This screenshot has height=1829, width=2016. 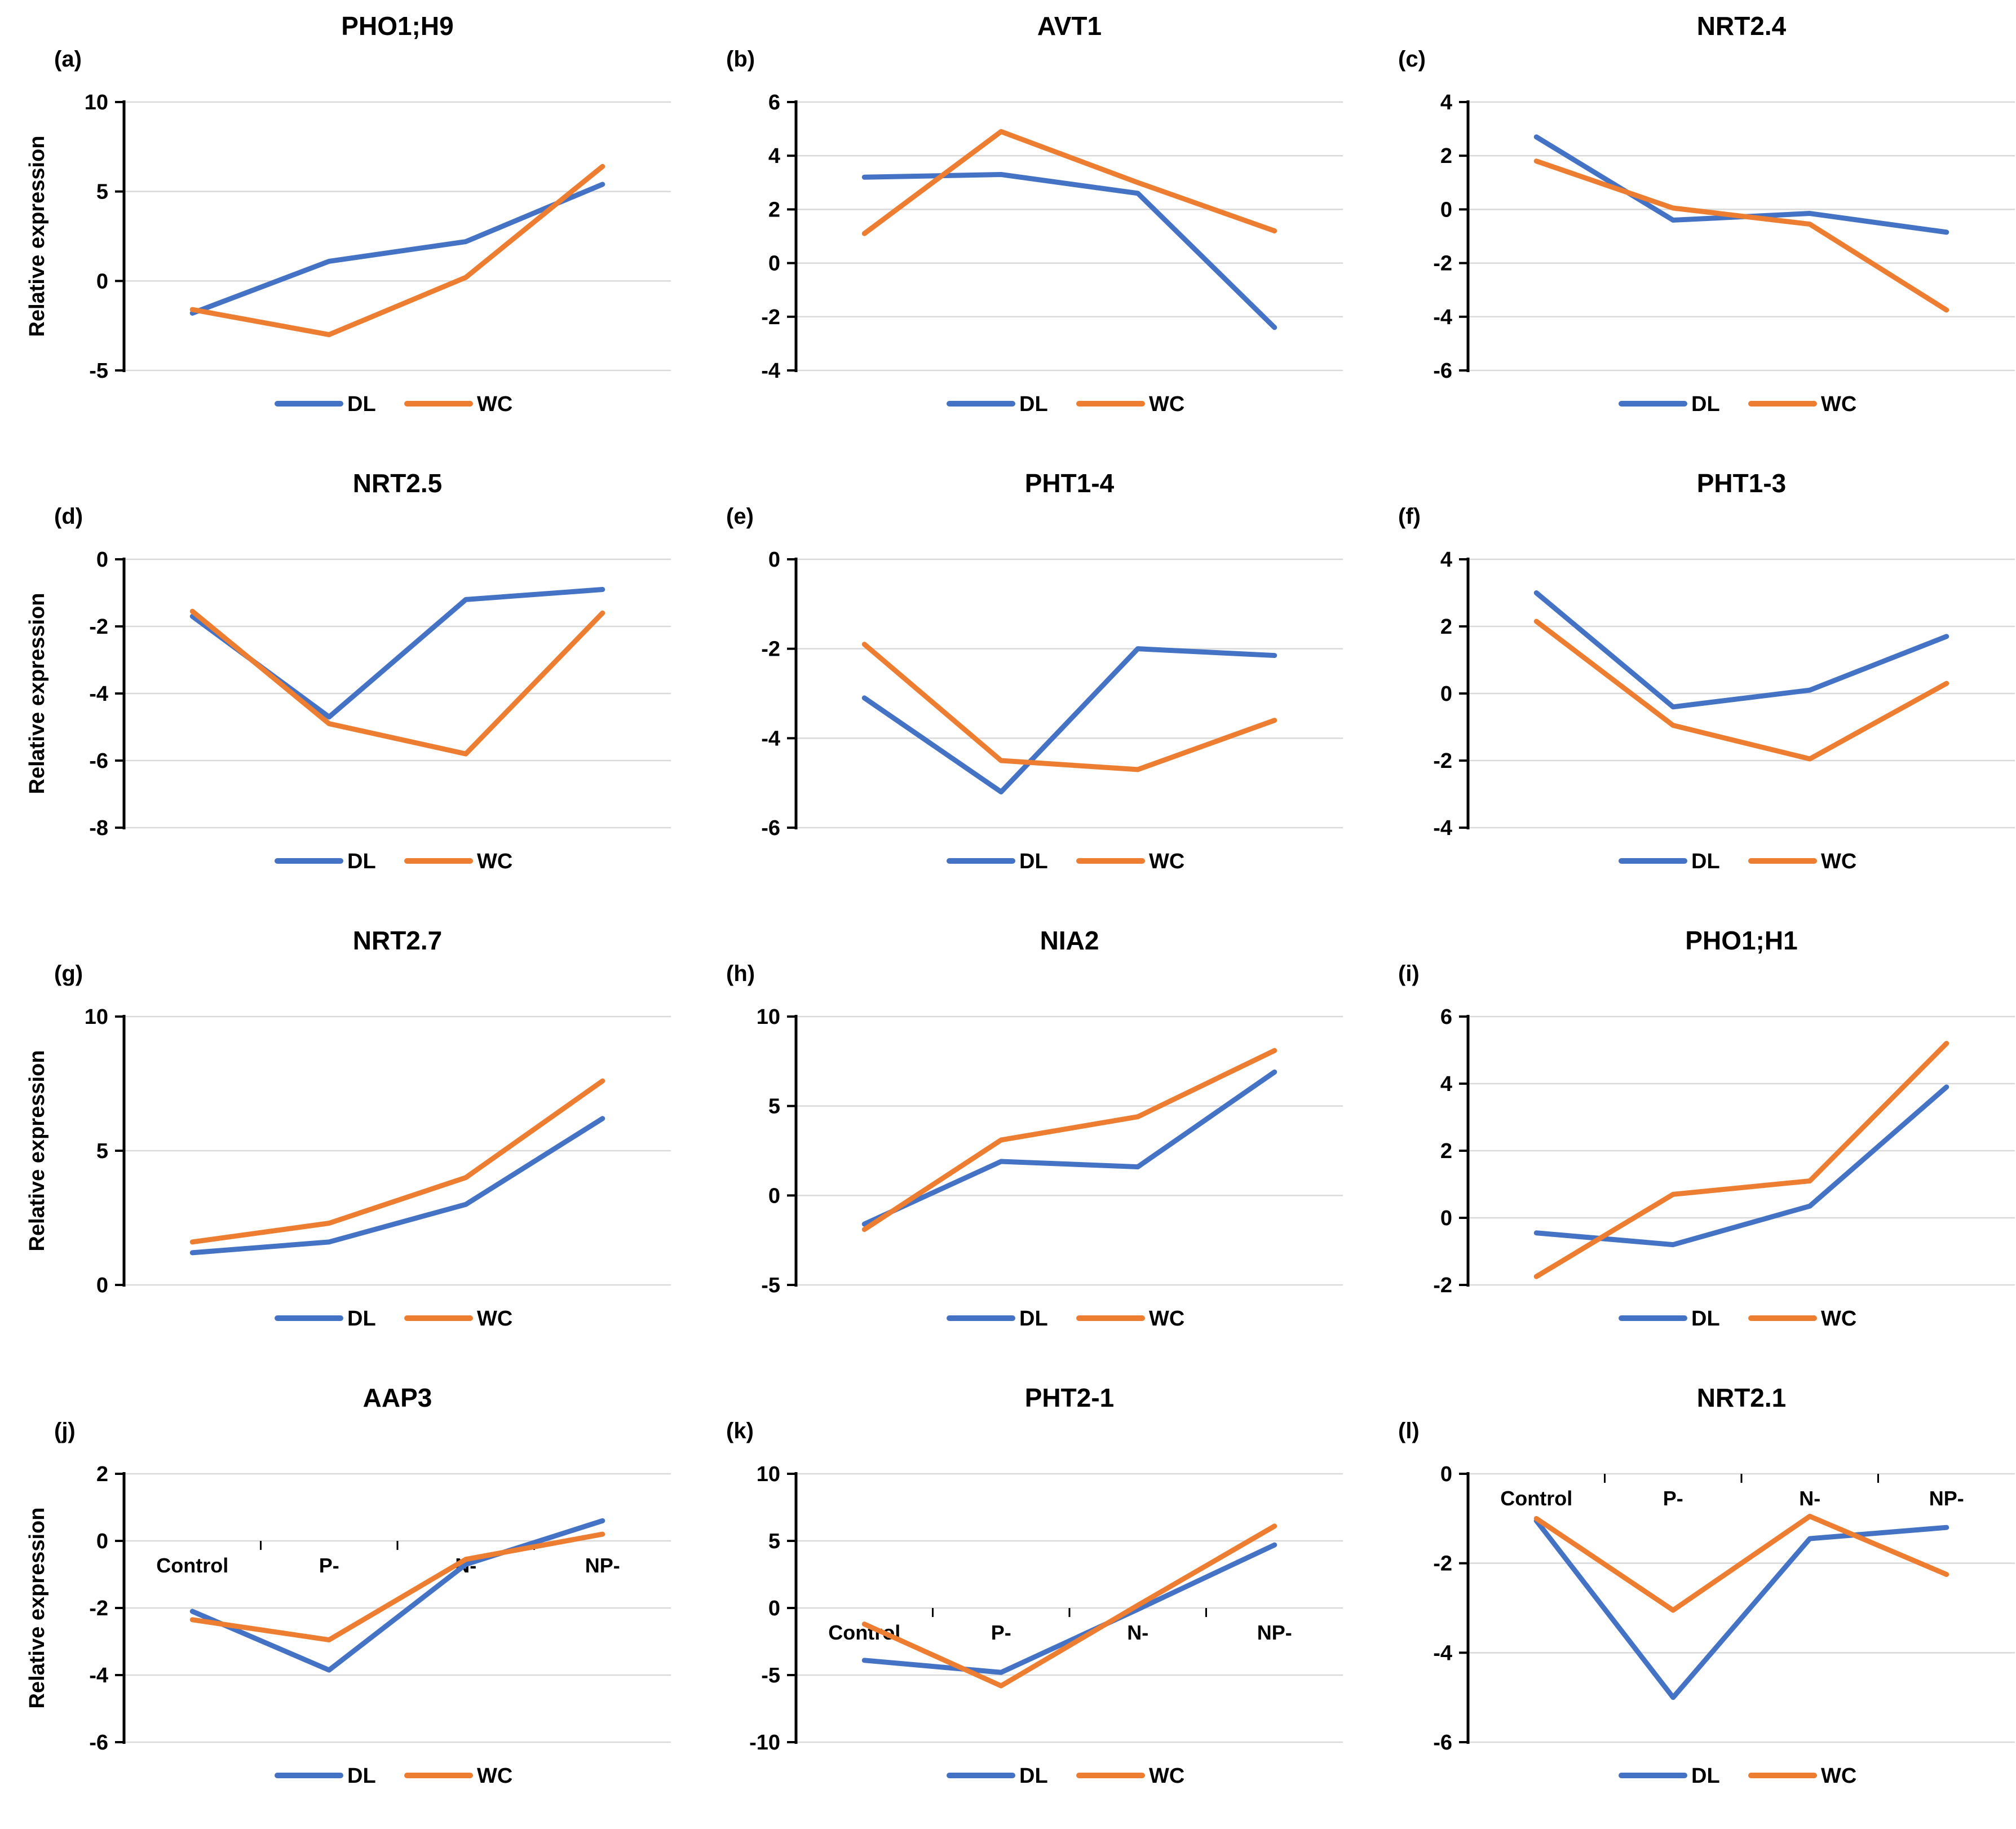 I want to click on chart-title: PHT1-4, so click(x=1070, y=484).